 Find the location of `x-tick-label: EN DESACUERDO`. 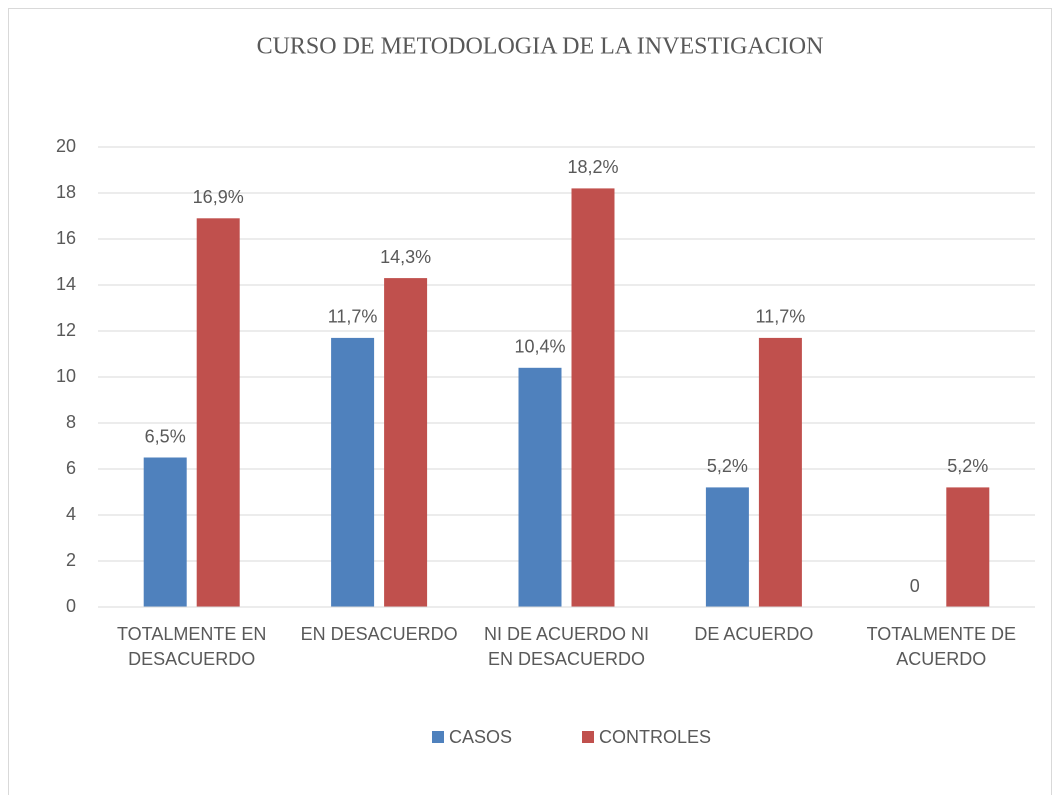

x-tick-label: EN DESACUERDO is located at coordinates (379, 634).